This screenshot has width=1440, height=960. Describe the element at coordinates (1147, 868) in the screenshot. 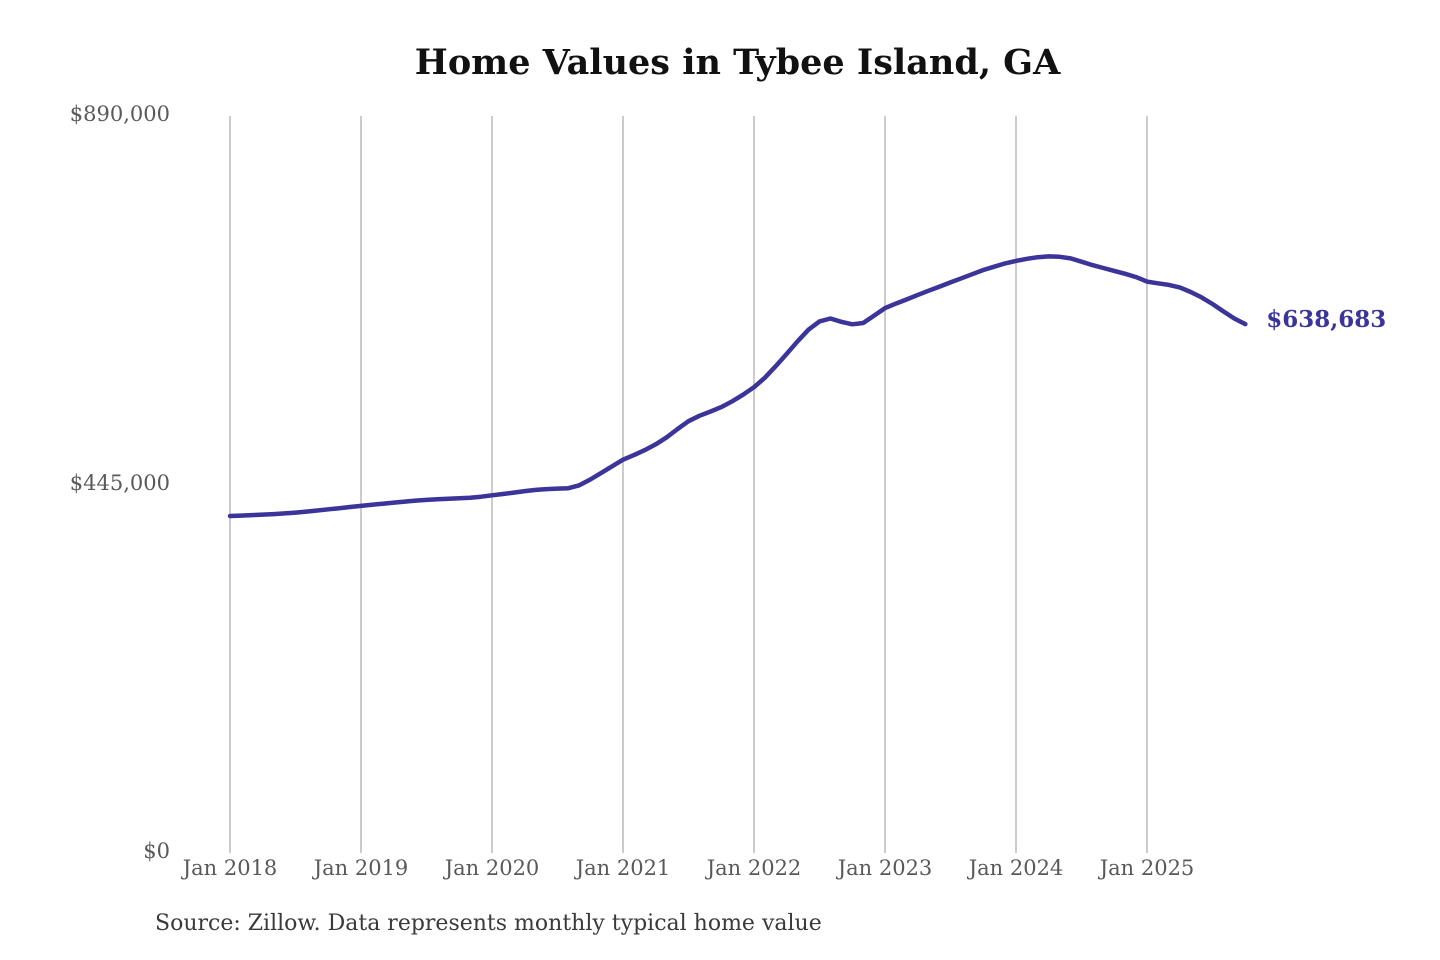

I see `x-axis-tick-label: Jan 2025` at that location.